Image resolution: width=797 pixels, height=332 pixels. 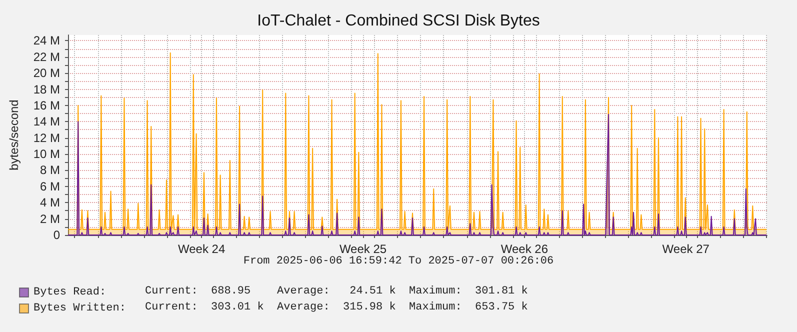 I want to click on y-tick-label: 10 M, so click(x=46, y=154).